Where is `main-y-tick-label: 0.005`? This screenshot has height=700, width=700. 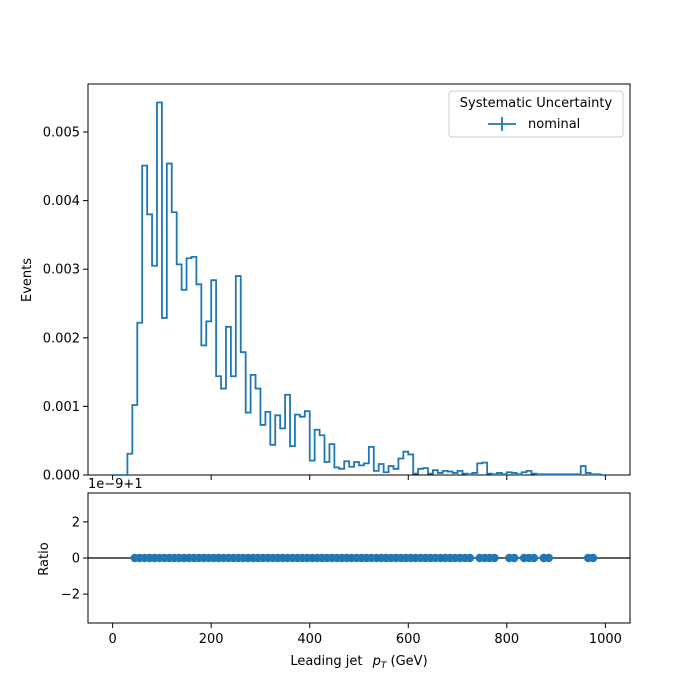
main-y-tick-label: 0.005 is located at coordinates (61, 133).